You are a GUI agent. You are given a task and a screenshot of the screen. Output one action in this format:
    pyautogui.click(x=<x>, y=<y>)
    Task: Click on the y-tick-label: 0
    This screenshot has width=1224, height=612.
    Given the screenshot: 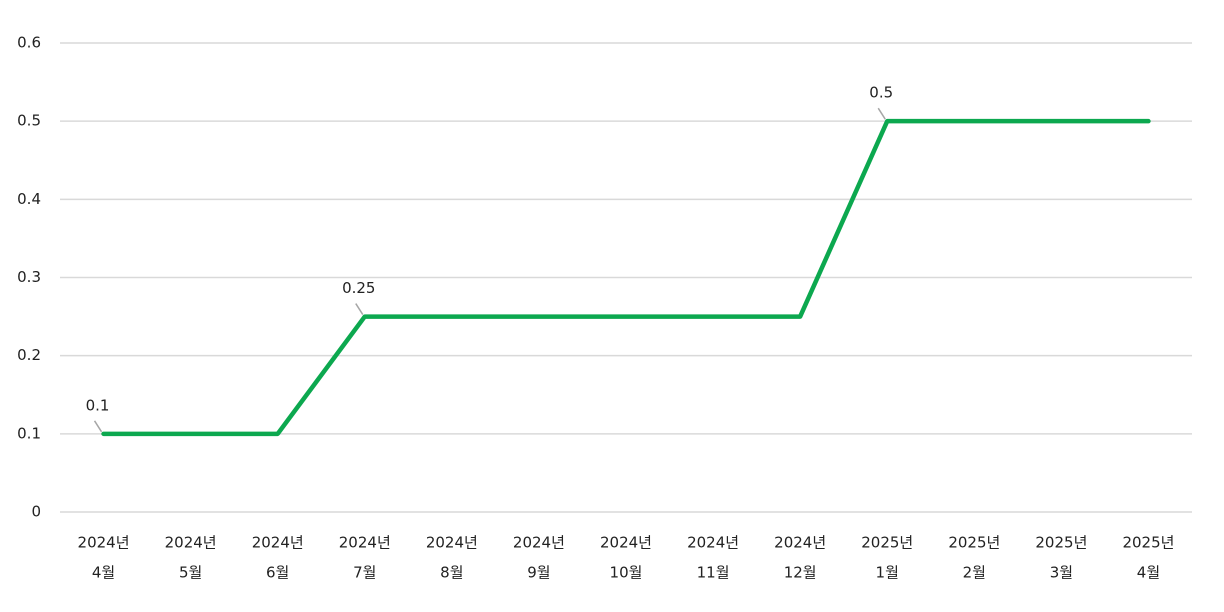 What is the action you would take?
    pyautogui.click(x=36, y=512)
    